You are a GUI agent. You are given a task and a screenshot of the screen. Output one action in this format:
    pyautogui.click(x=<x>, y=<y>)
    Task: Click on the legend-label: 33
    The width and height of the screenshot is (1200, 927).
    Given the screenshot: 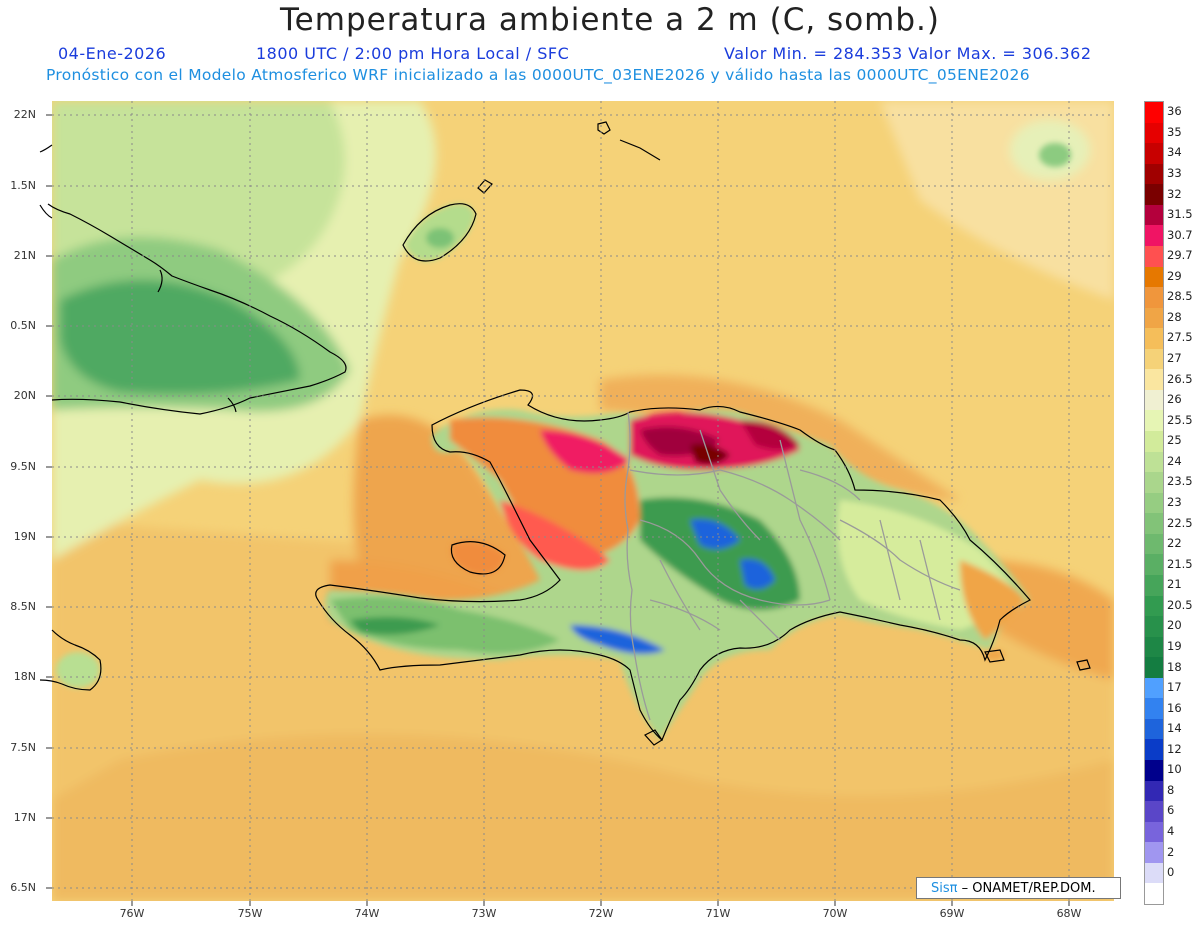 What is the action you would take?
    pyautogui.click(x=1174, y=172)
    